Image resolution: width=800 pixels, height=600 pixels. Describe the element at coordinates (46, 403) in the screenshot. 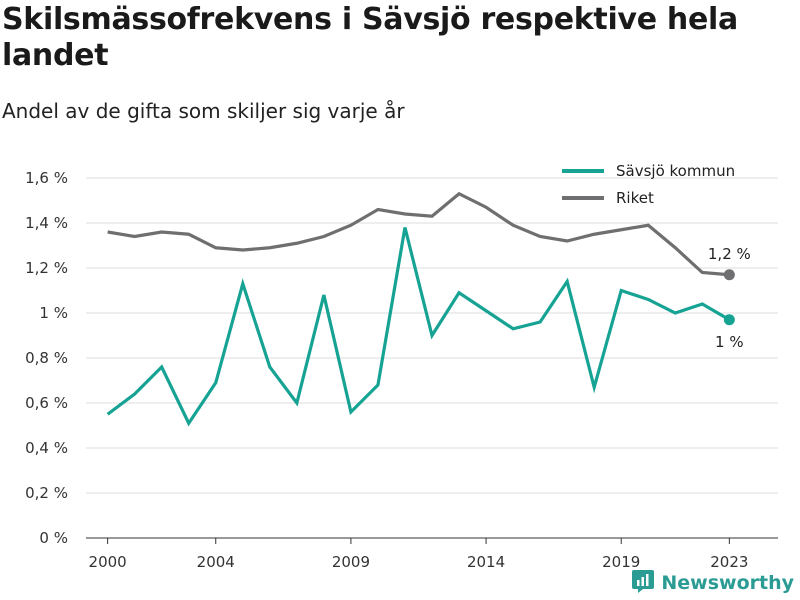

I see `y-tick-label: 0,6 %` at that location.